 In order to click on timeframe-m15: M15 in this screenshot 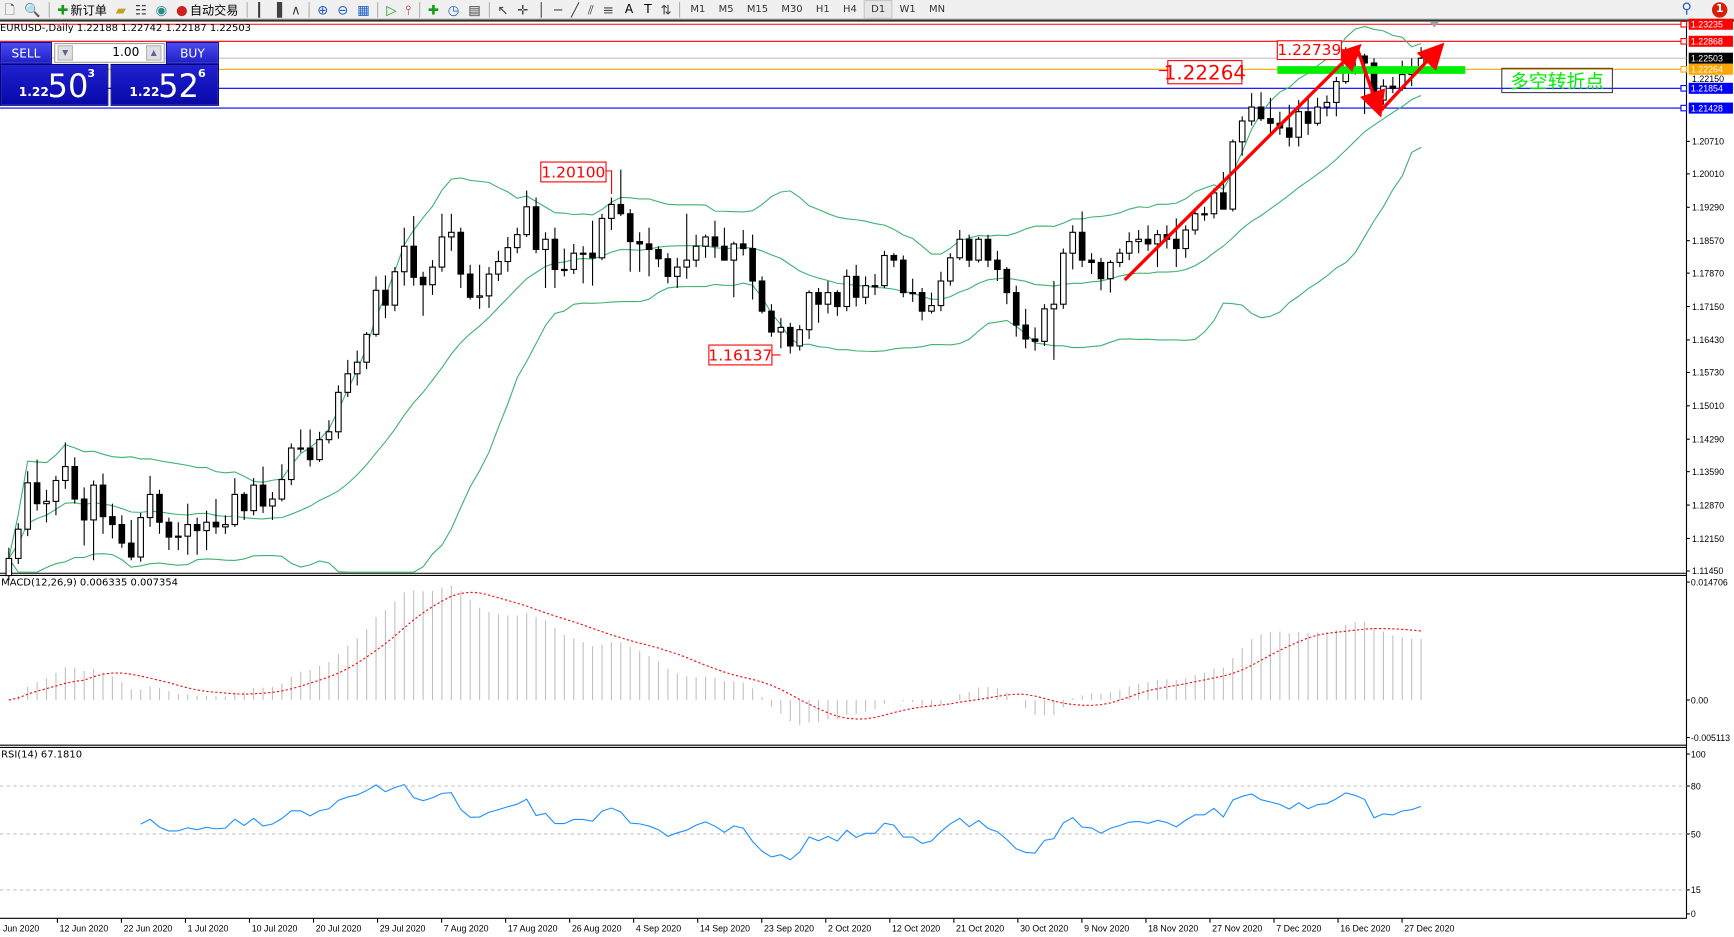, I will do `click(757, 9)`.